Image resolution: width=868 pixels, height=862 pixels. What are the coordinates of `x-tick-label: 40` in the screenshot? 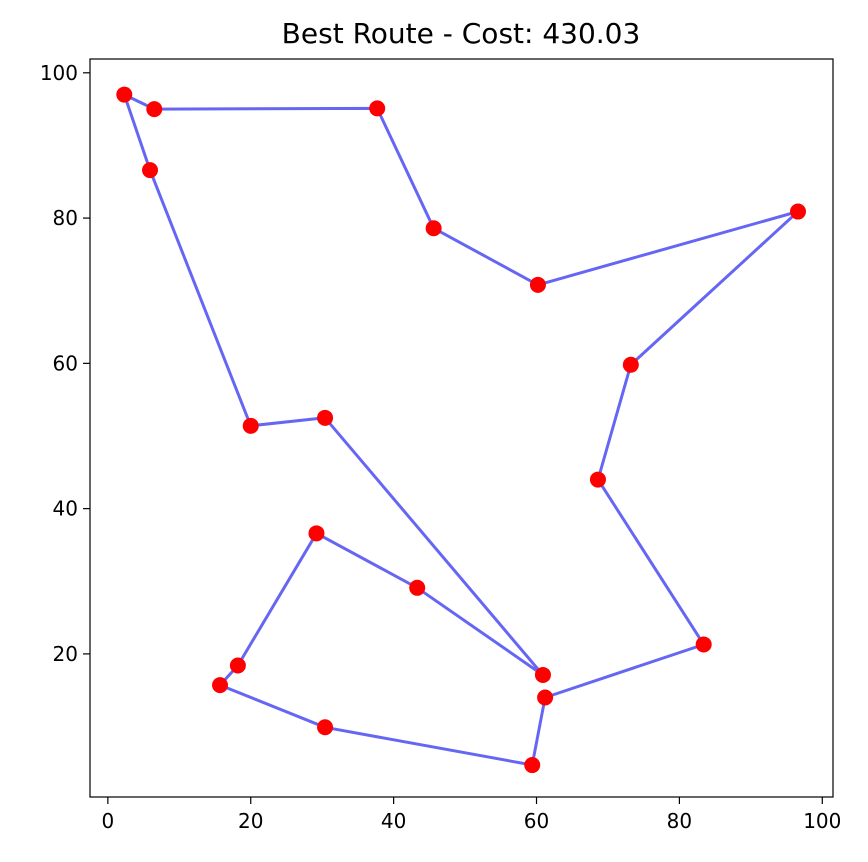 It's located at (393, 821).